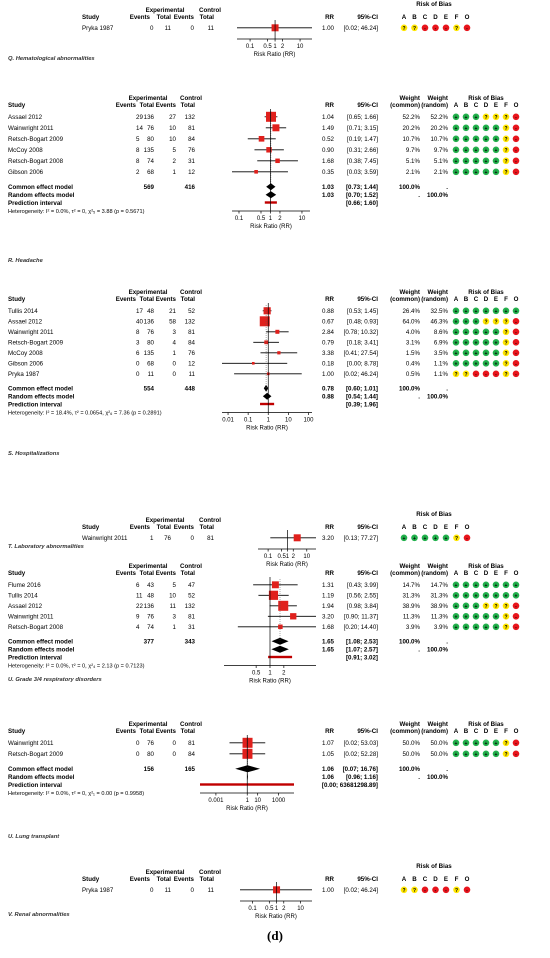  I want to click on weight-common: 100.0%, so click(409, 187).